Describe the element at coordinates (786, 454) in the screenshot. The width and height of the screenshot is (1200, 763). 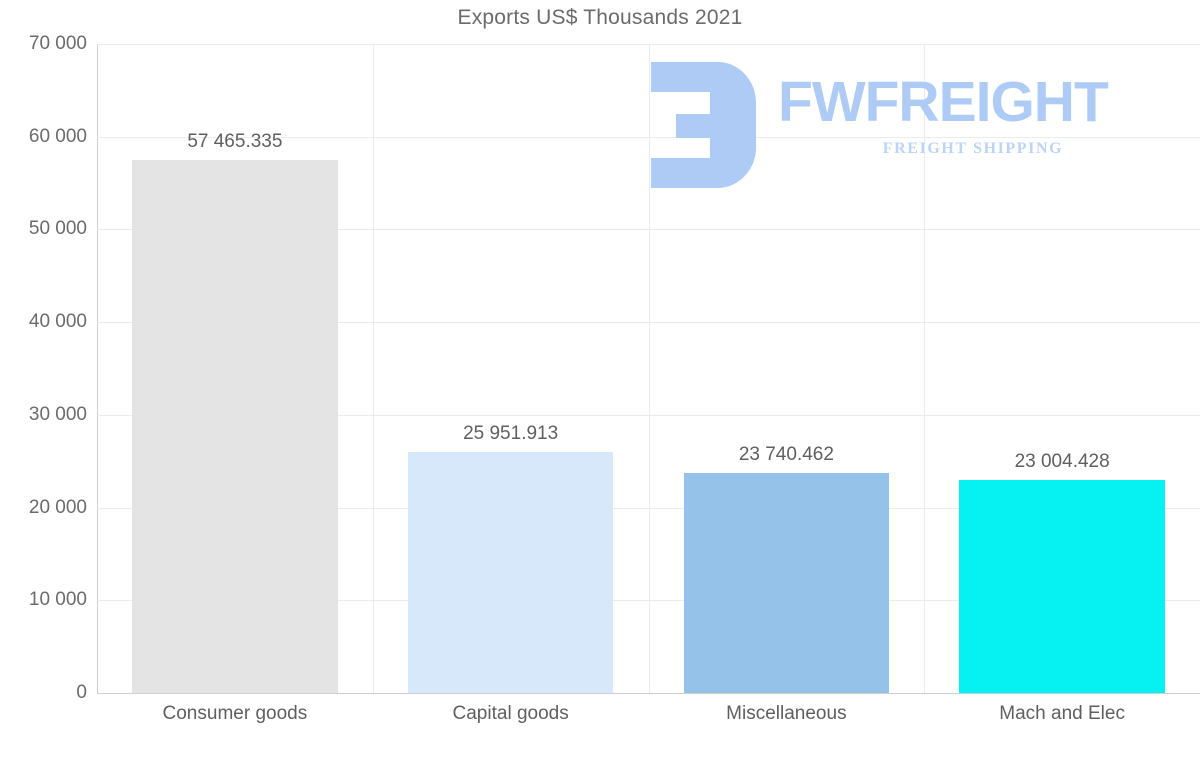
I see `bar-value-label: 23 740.462` at that location.